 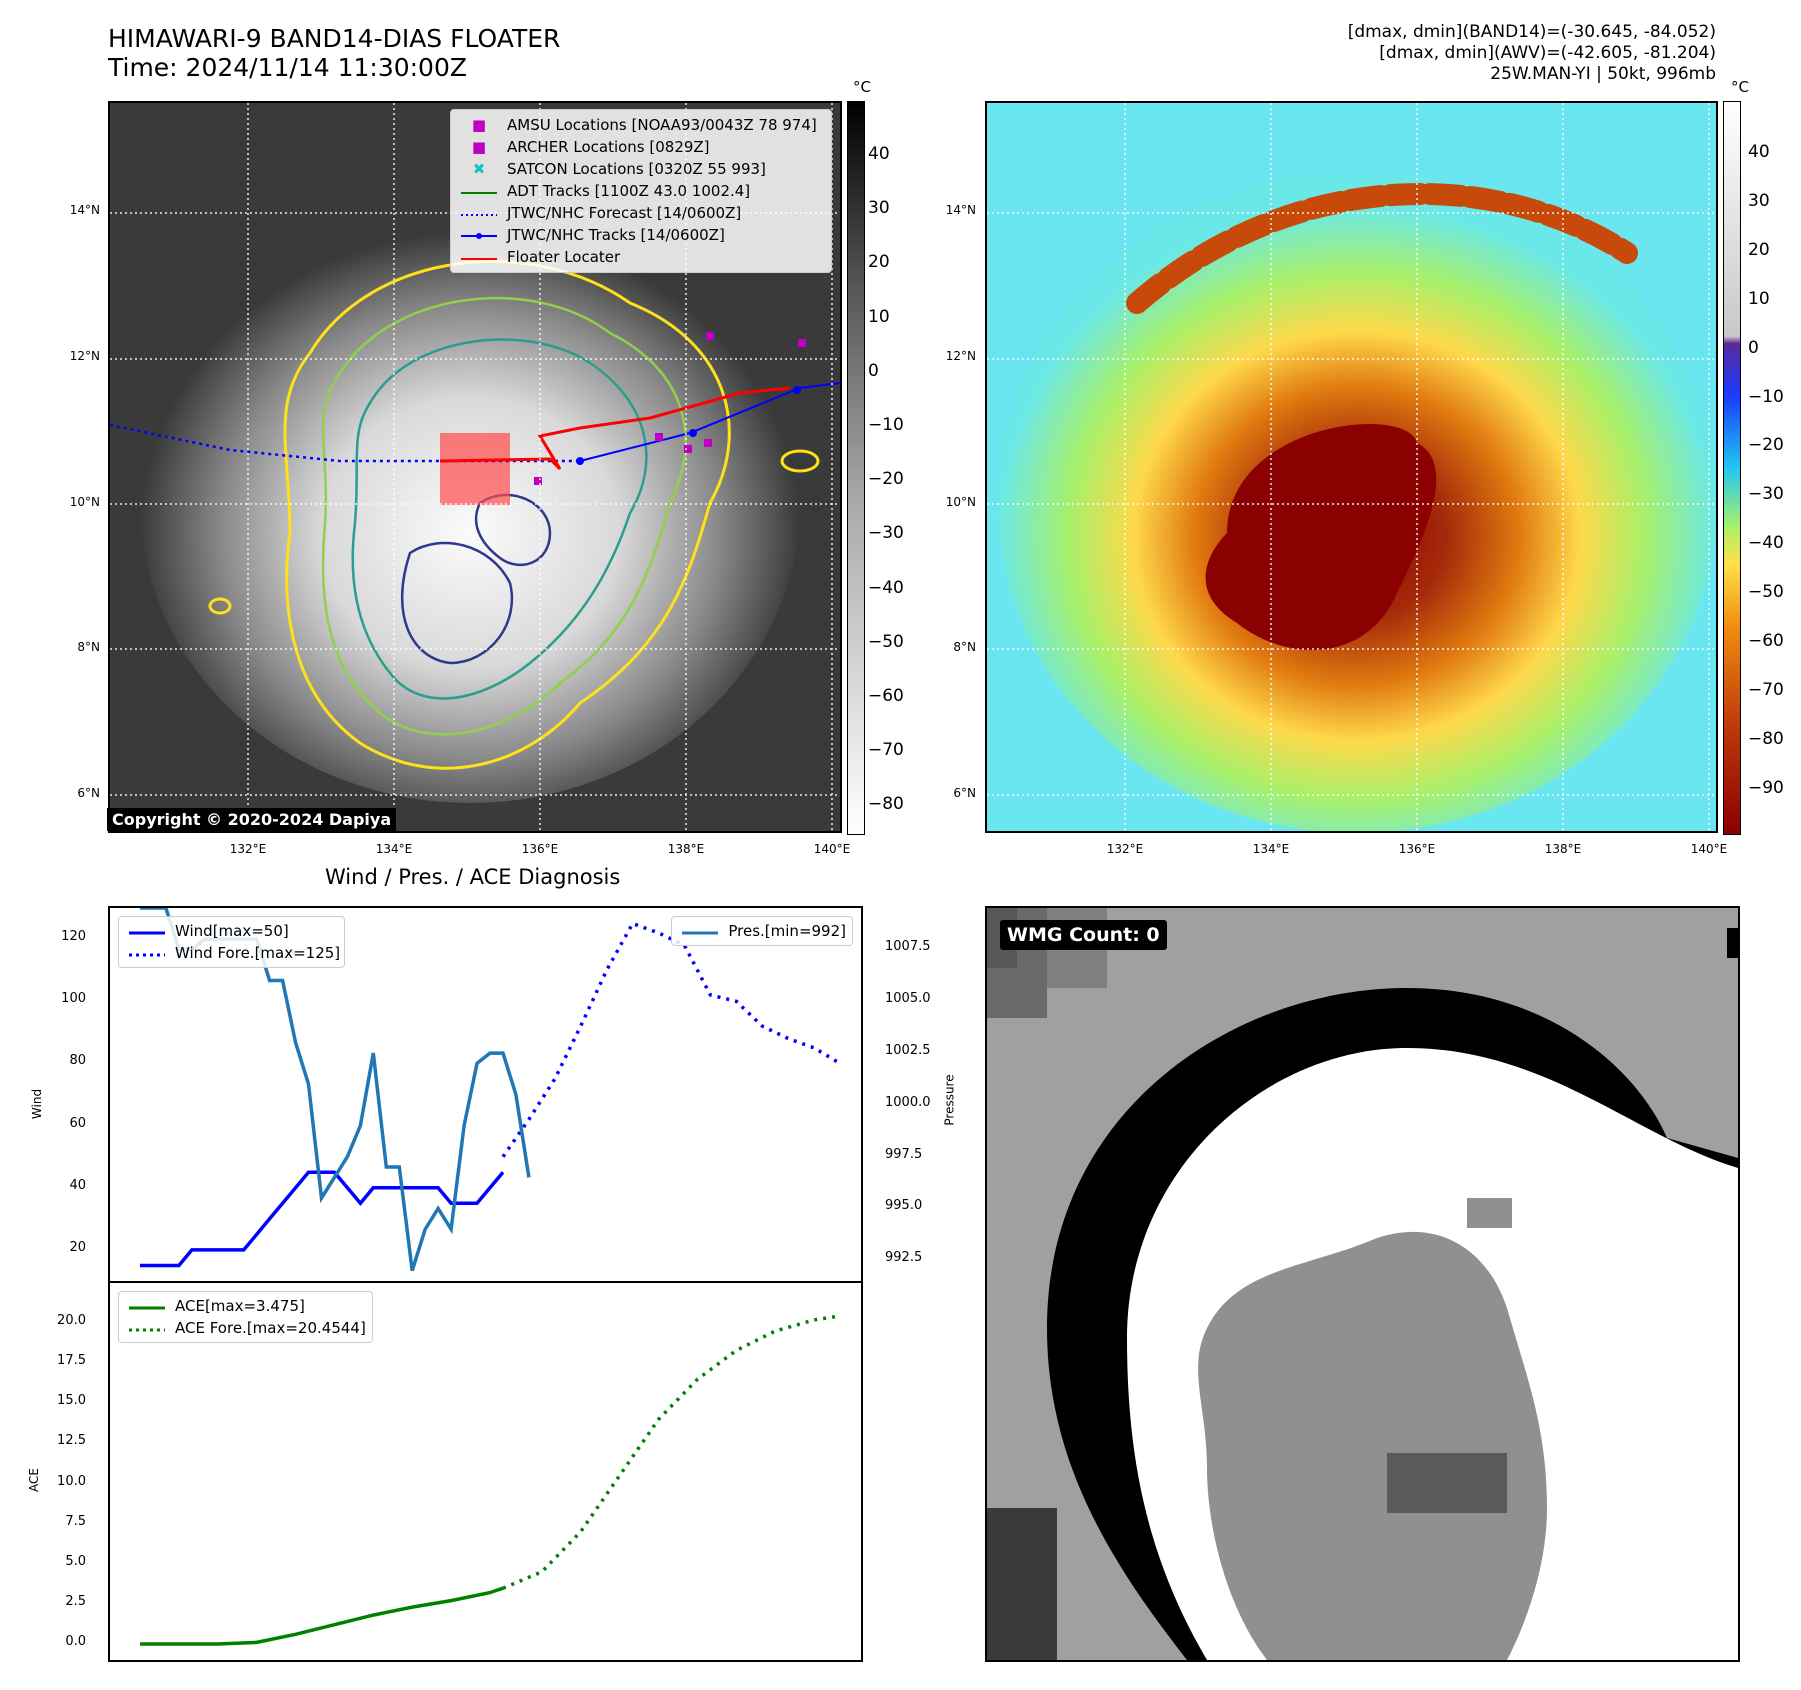 What do you see at coordinates (1732, 468) in the screenshot?
I see `colorbar-right` at bounding box center [1732, 468].